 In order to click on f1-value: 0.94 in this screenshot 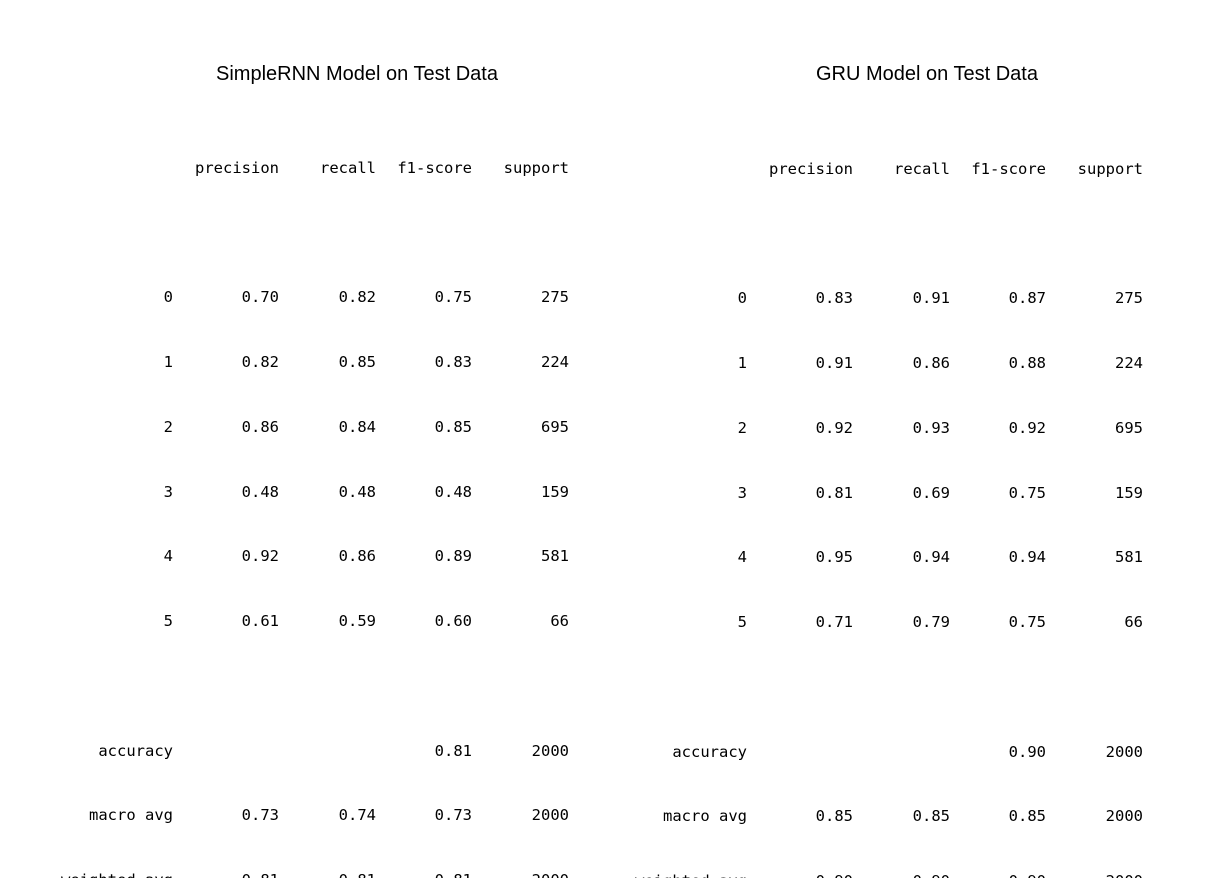, I will do `click(1027, 557)`.